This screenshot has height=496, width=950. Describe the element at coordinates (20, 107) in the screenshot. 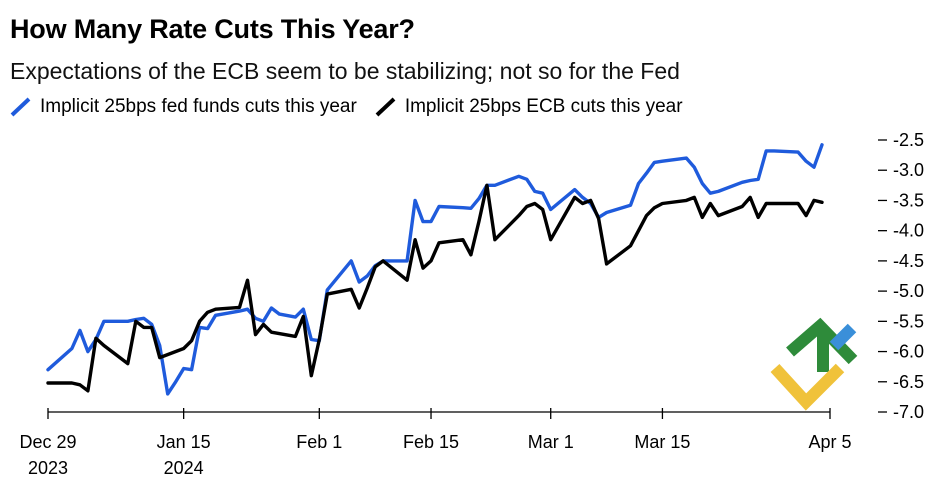

I see `legend-swatch-fed` at that location.